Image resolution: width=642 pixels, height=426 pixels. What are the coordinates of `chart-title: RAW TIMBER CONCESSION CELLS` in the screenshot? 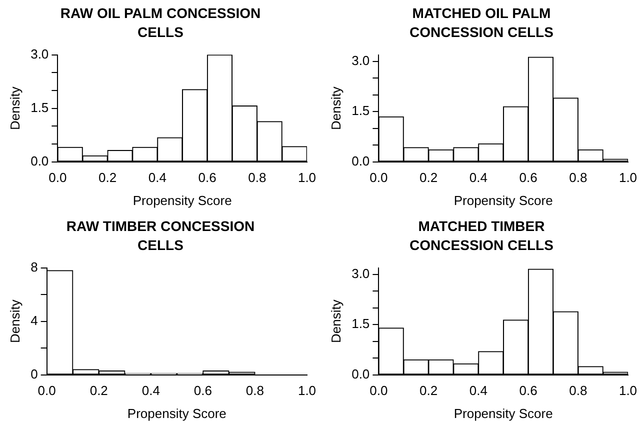 It's located at (160, 236).